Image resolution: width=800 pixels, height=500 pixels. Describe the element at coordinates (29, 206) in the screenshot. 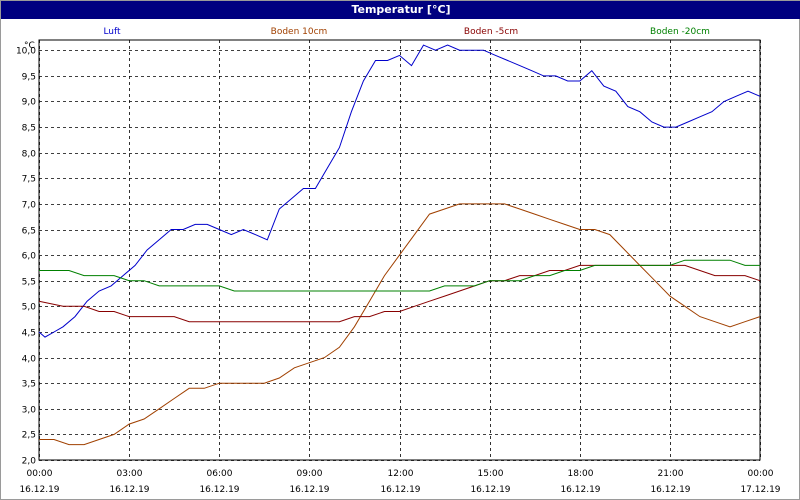

I see `y-tick-label: 7,0` at that location.